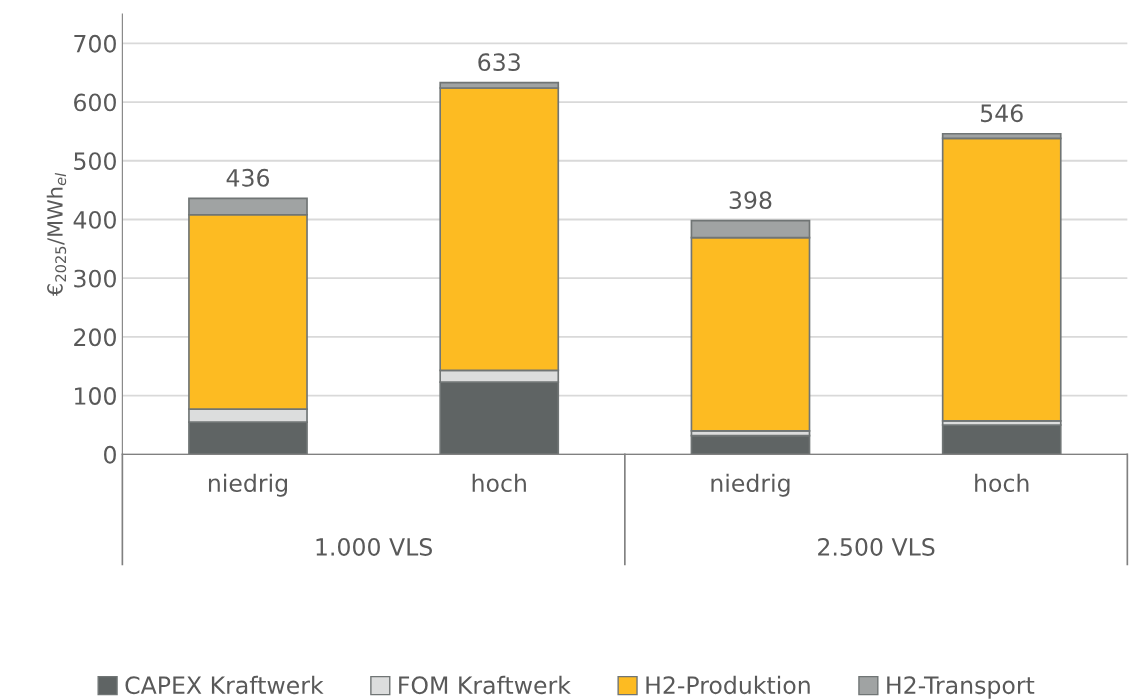  Describe the element at coordinates (95, 278) in the screenshot. I see `y-tick-label: 300` at that location.